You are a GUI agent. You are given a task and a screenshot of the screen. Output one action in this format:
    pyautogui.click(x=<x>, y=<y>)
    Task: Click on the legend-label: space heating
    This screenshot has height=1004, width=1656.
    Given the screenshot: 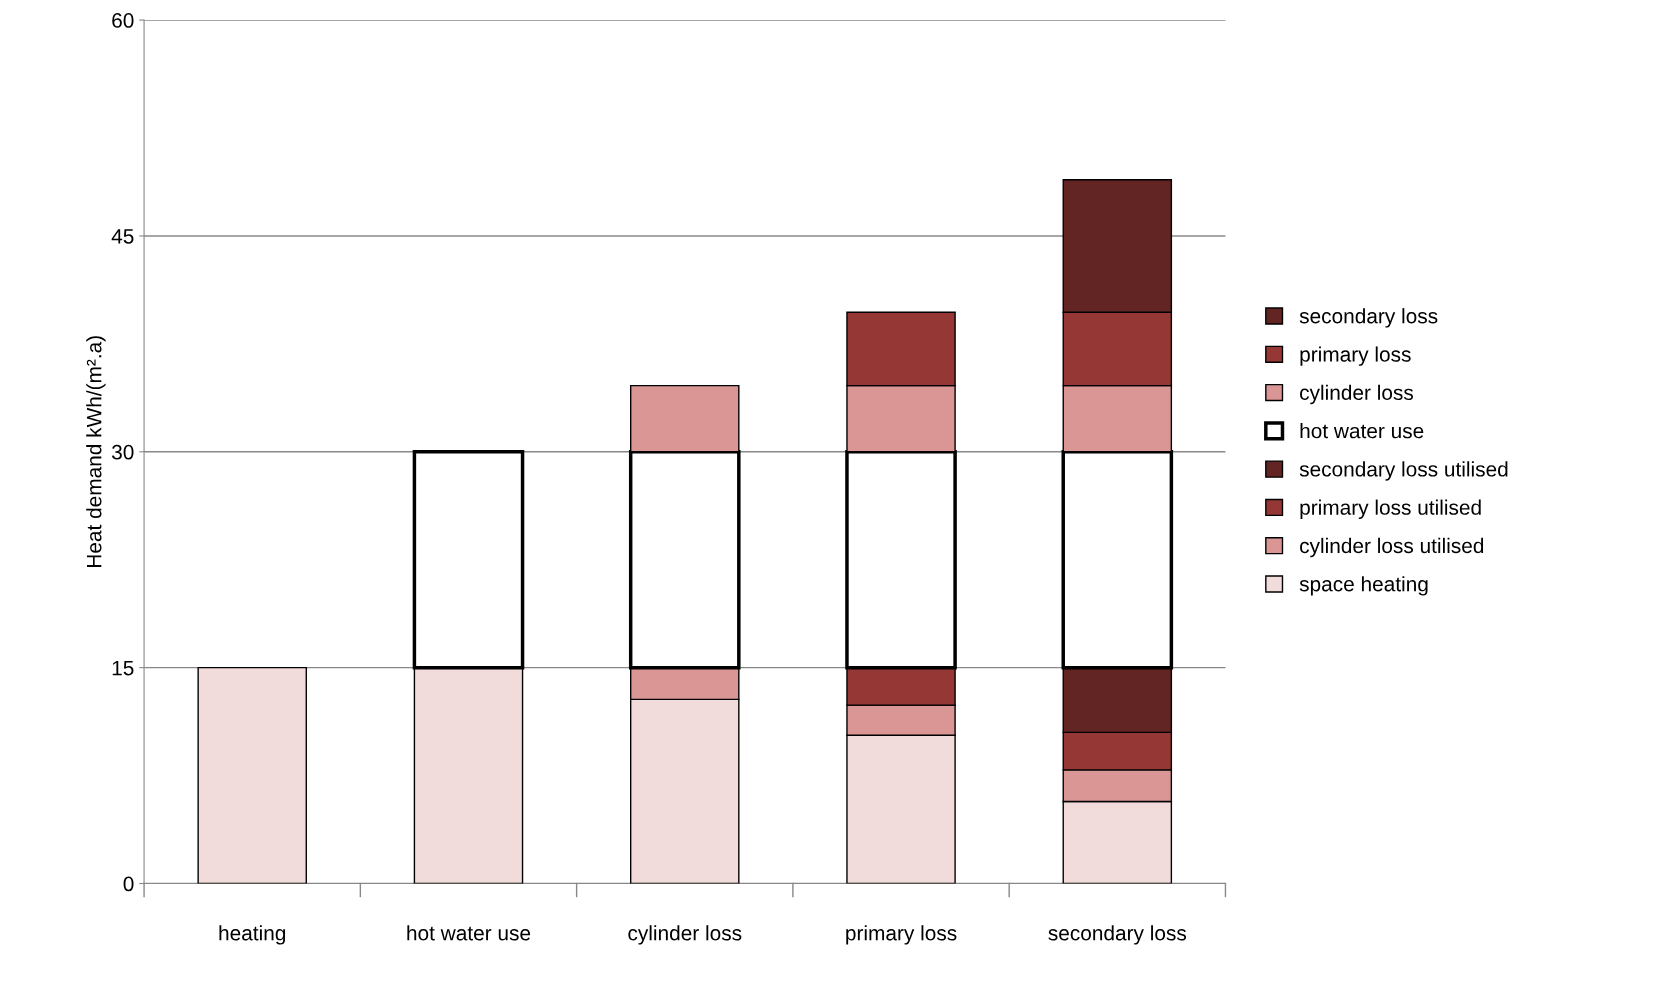 What is the action you would take?
    pyautogui.click(x=1363, y=586)
    